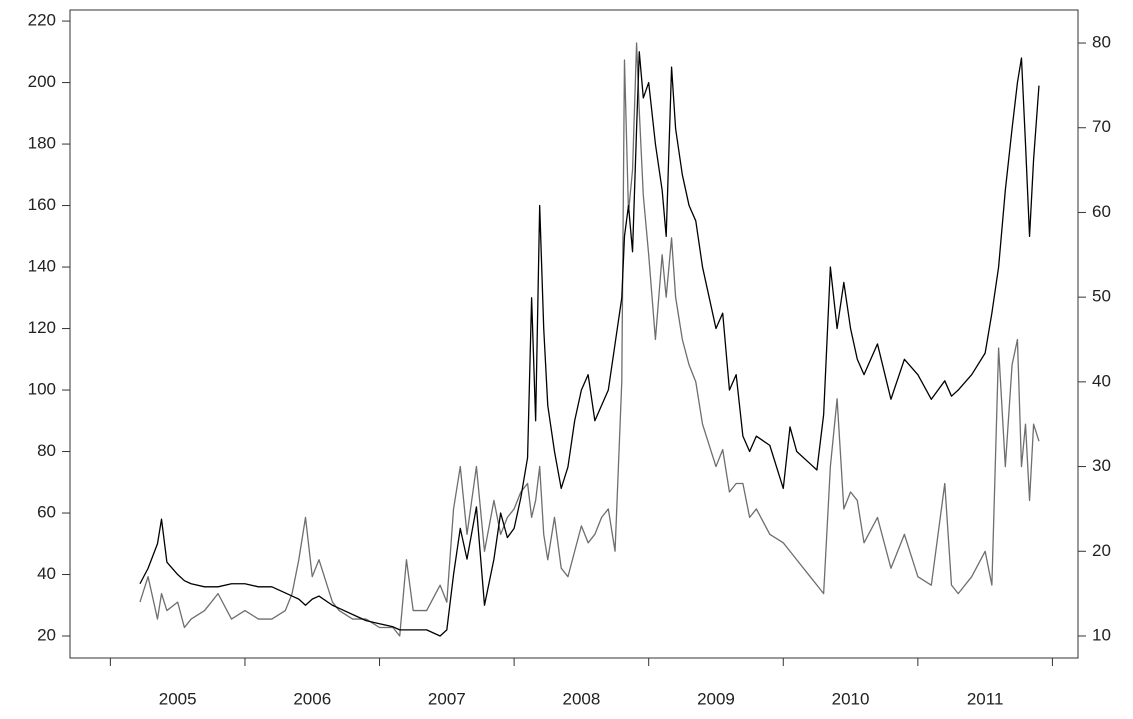 This screenshot has width=1133, height=719. What do you see at coordinates (178, 698) in the screenshot?
I see `x-tick-label: 2005` at bounding box center [178, 698].